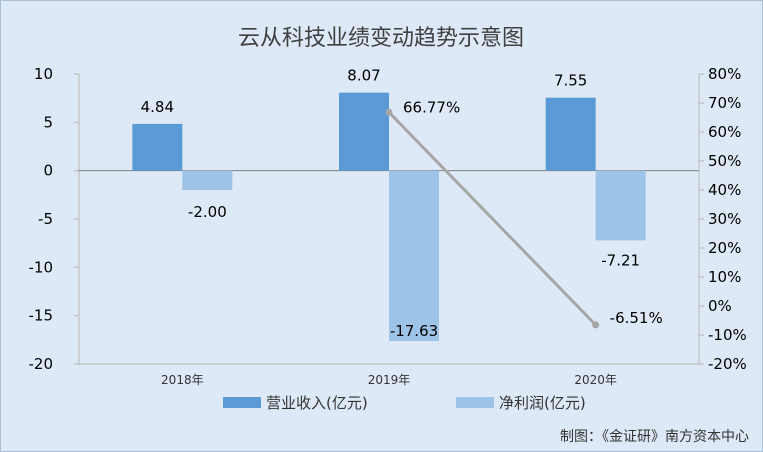  Describe the element at coordinates (182, 380) in the screenshot. I see `x-tick-label: 2018年` at that location.